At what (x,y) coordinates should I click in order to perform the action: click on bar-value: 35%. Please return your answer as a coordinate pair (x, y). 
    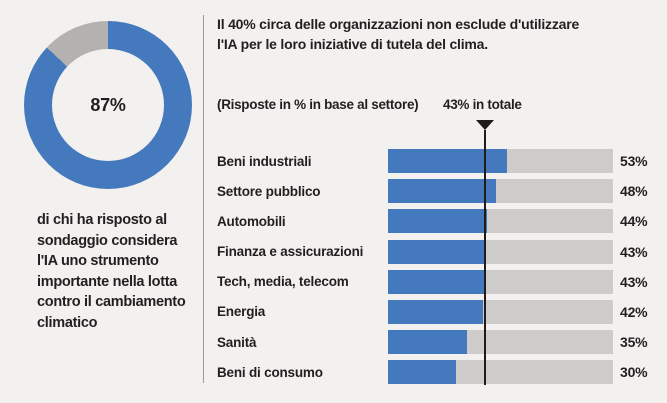
    Looking at the image, I should click on (634, 342).